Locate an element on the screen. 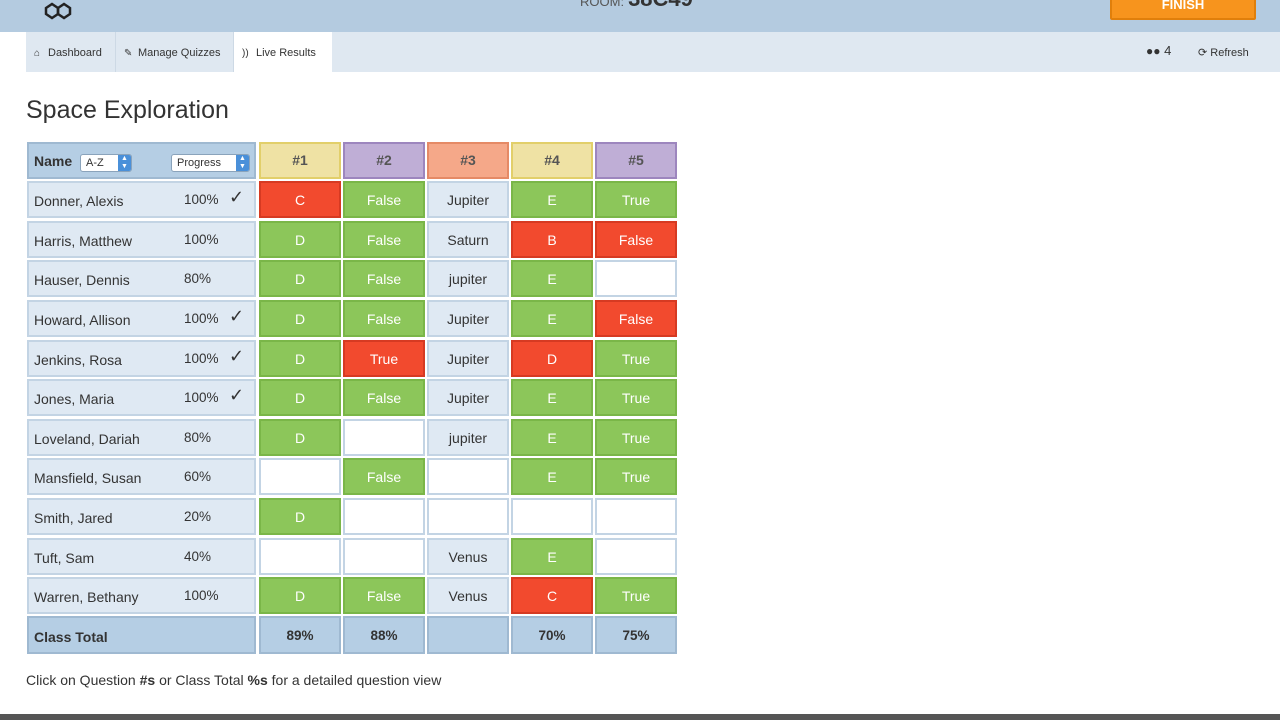  wrench-icon: ✎ is located at coordinates (128, 53).